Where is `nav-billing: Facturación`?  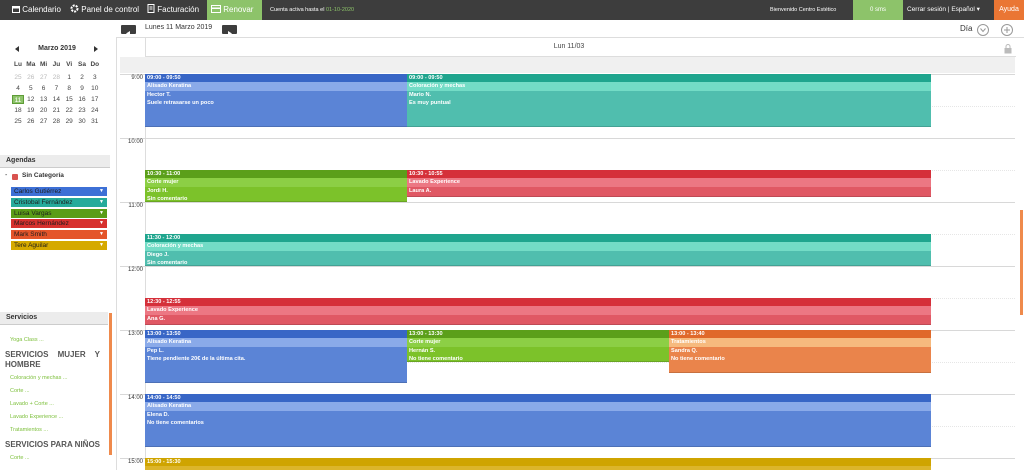 nav-billing: Facturación is located at coordinates (173, 10).